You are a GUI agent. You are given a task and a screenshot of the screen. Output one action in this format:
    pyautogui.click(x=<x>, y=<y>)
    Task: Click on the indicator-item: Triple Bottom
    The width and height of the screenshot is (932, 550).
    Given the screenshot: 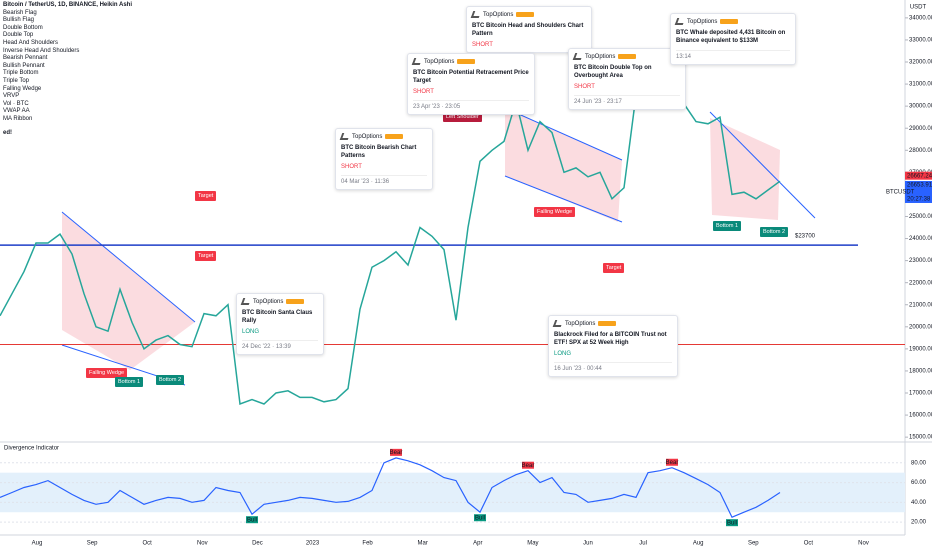 What is the action you would take?
    pyautogui.click(x=21, y=73)
    